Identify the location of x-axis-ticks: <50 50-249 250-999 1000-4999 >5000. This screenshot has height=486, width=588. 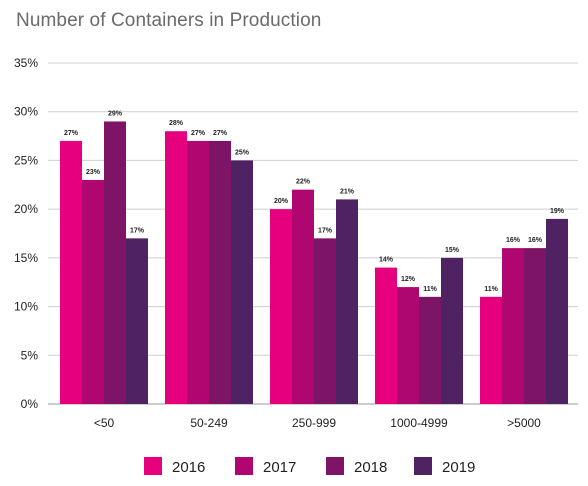
(317, 423).